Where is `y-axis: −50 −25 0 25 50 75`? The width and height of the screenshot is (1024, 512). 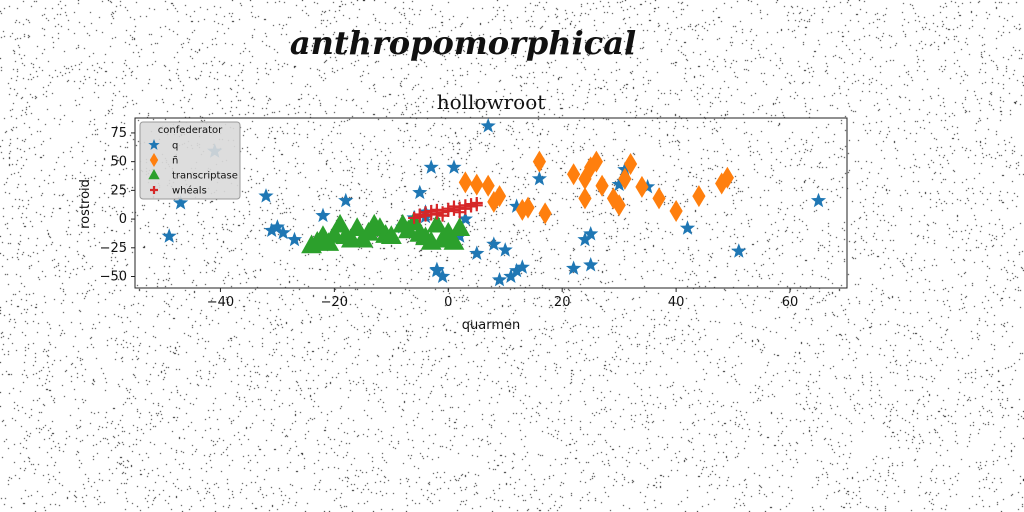
y-axis: −50 −25 0 25 50 75 is located at coordinates (117, 205).